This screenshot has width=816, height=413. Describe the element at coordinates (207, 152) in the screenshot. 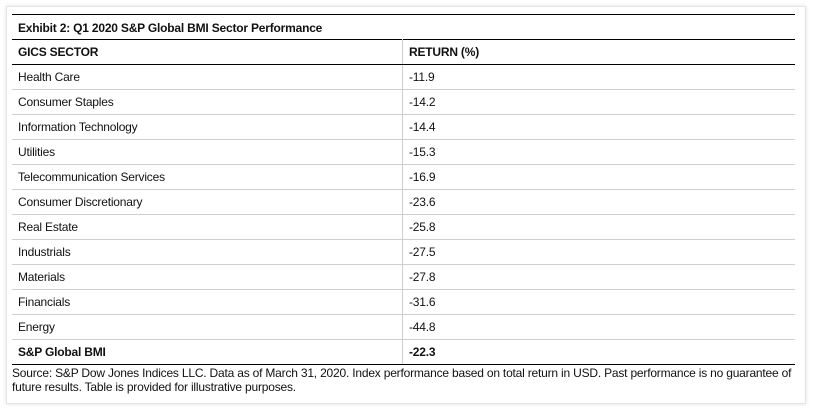

I see `sector-cell: Utilities` at that location.